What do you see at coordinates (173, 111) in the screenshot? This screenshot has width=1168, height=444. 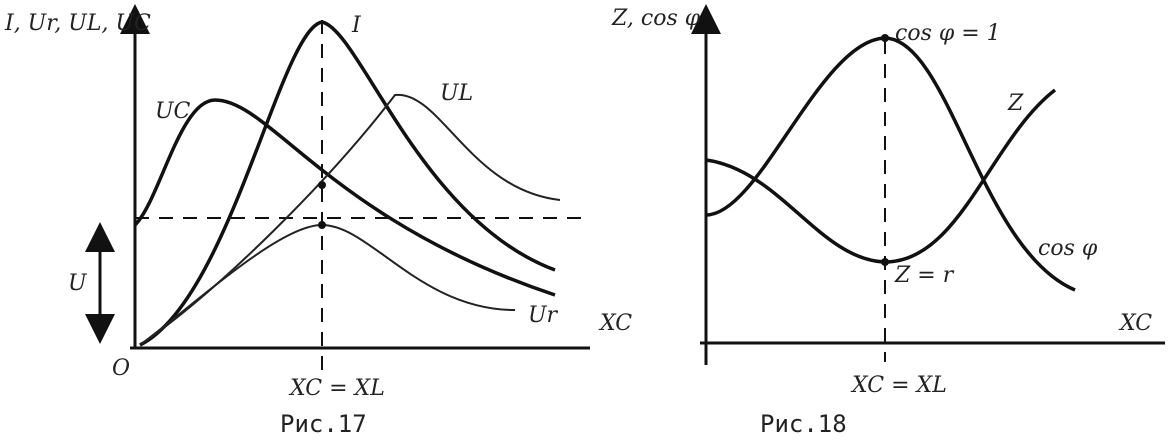 I see `curve-label: UC` at bounding box center [173, 111].